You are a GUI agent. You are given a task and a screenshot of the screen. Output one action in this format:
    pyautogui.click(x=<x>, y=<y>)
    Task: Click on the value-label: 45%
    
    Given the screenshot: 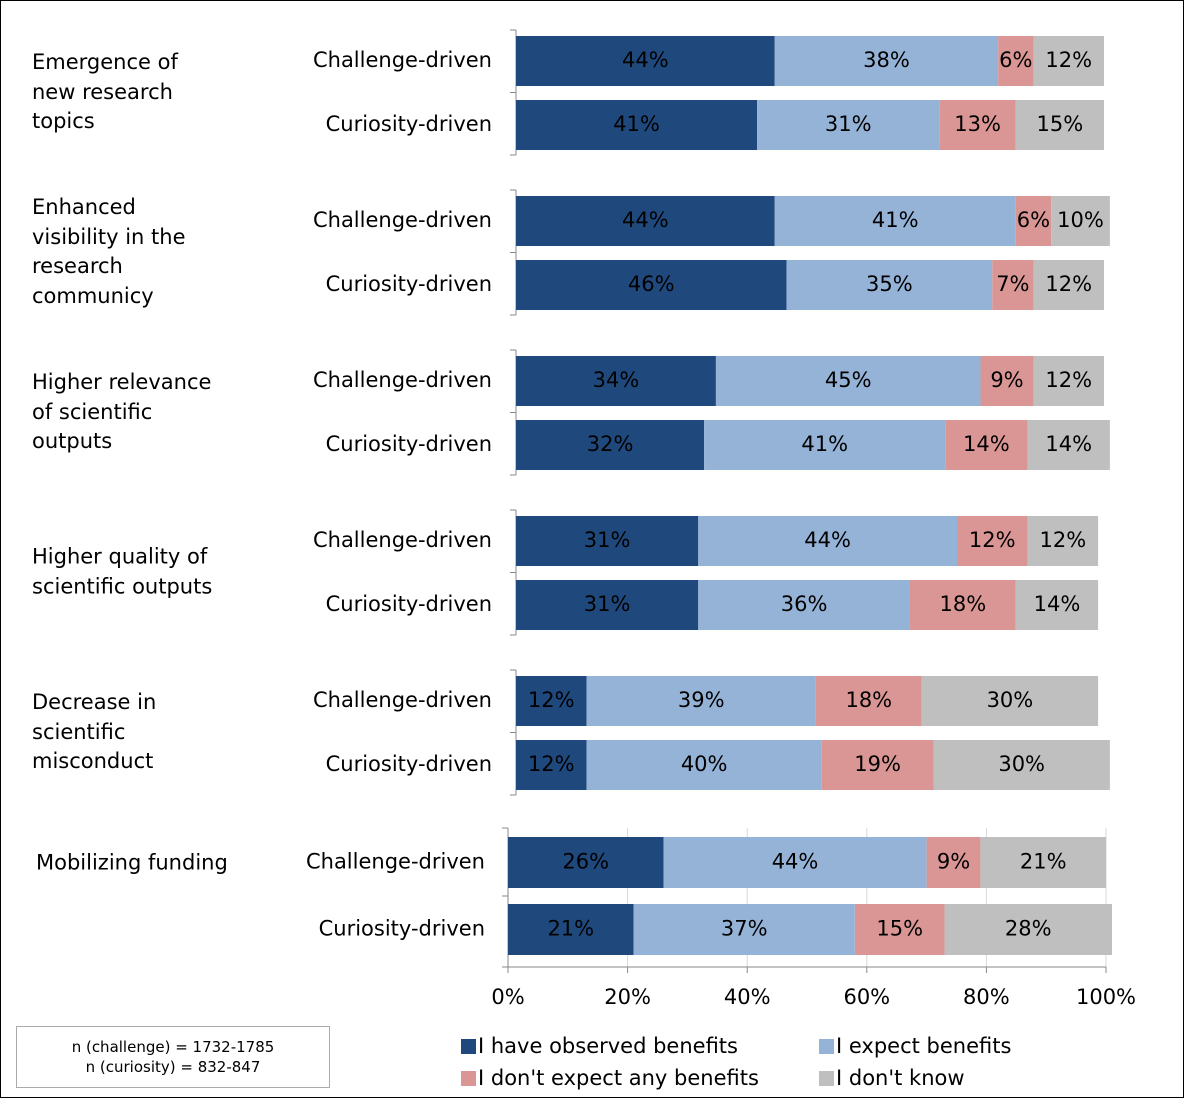 What is the action you would take?
    pyautogui.click(x=848, y=380)
    